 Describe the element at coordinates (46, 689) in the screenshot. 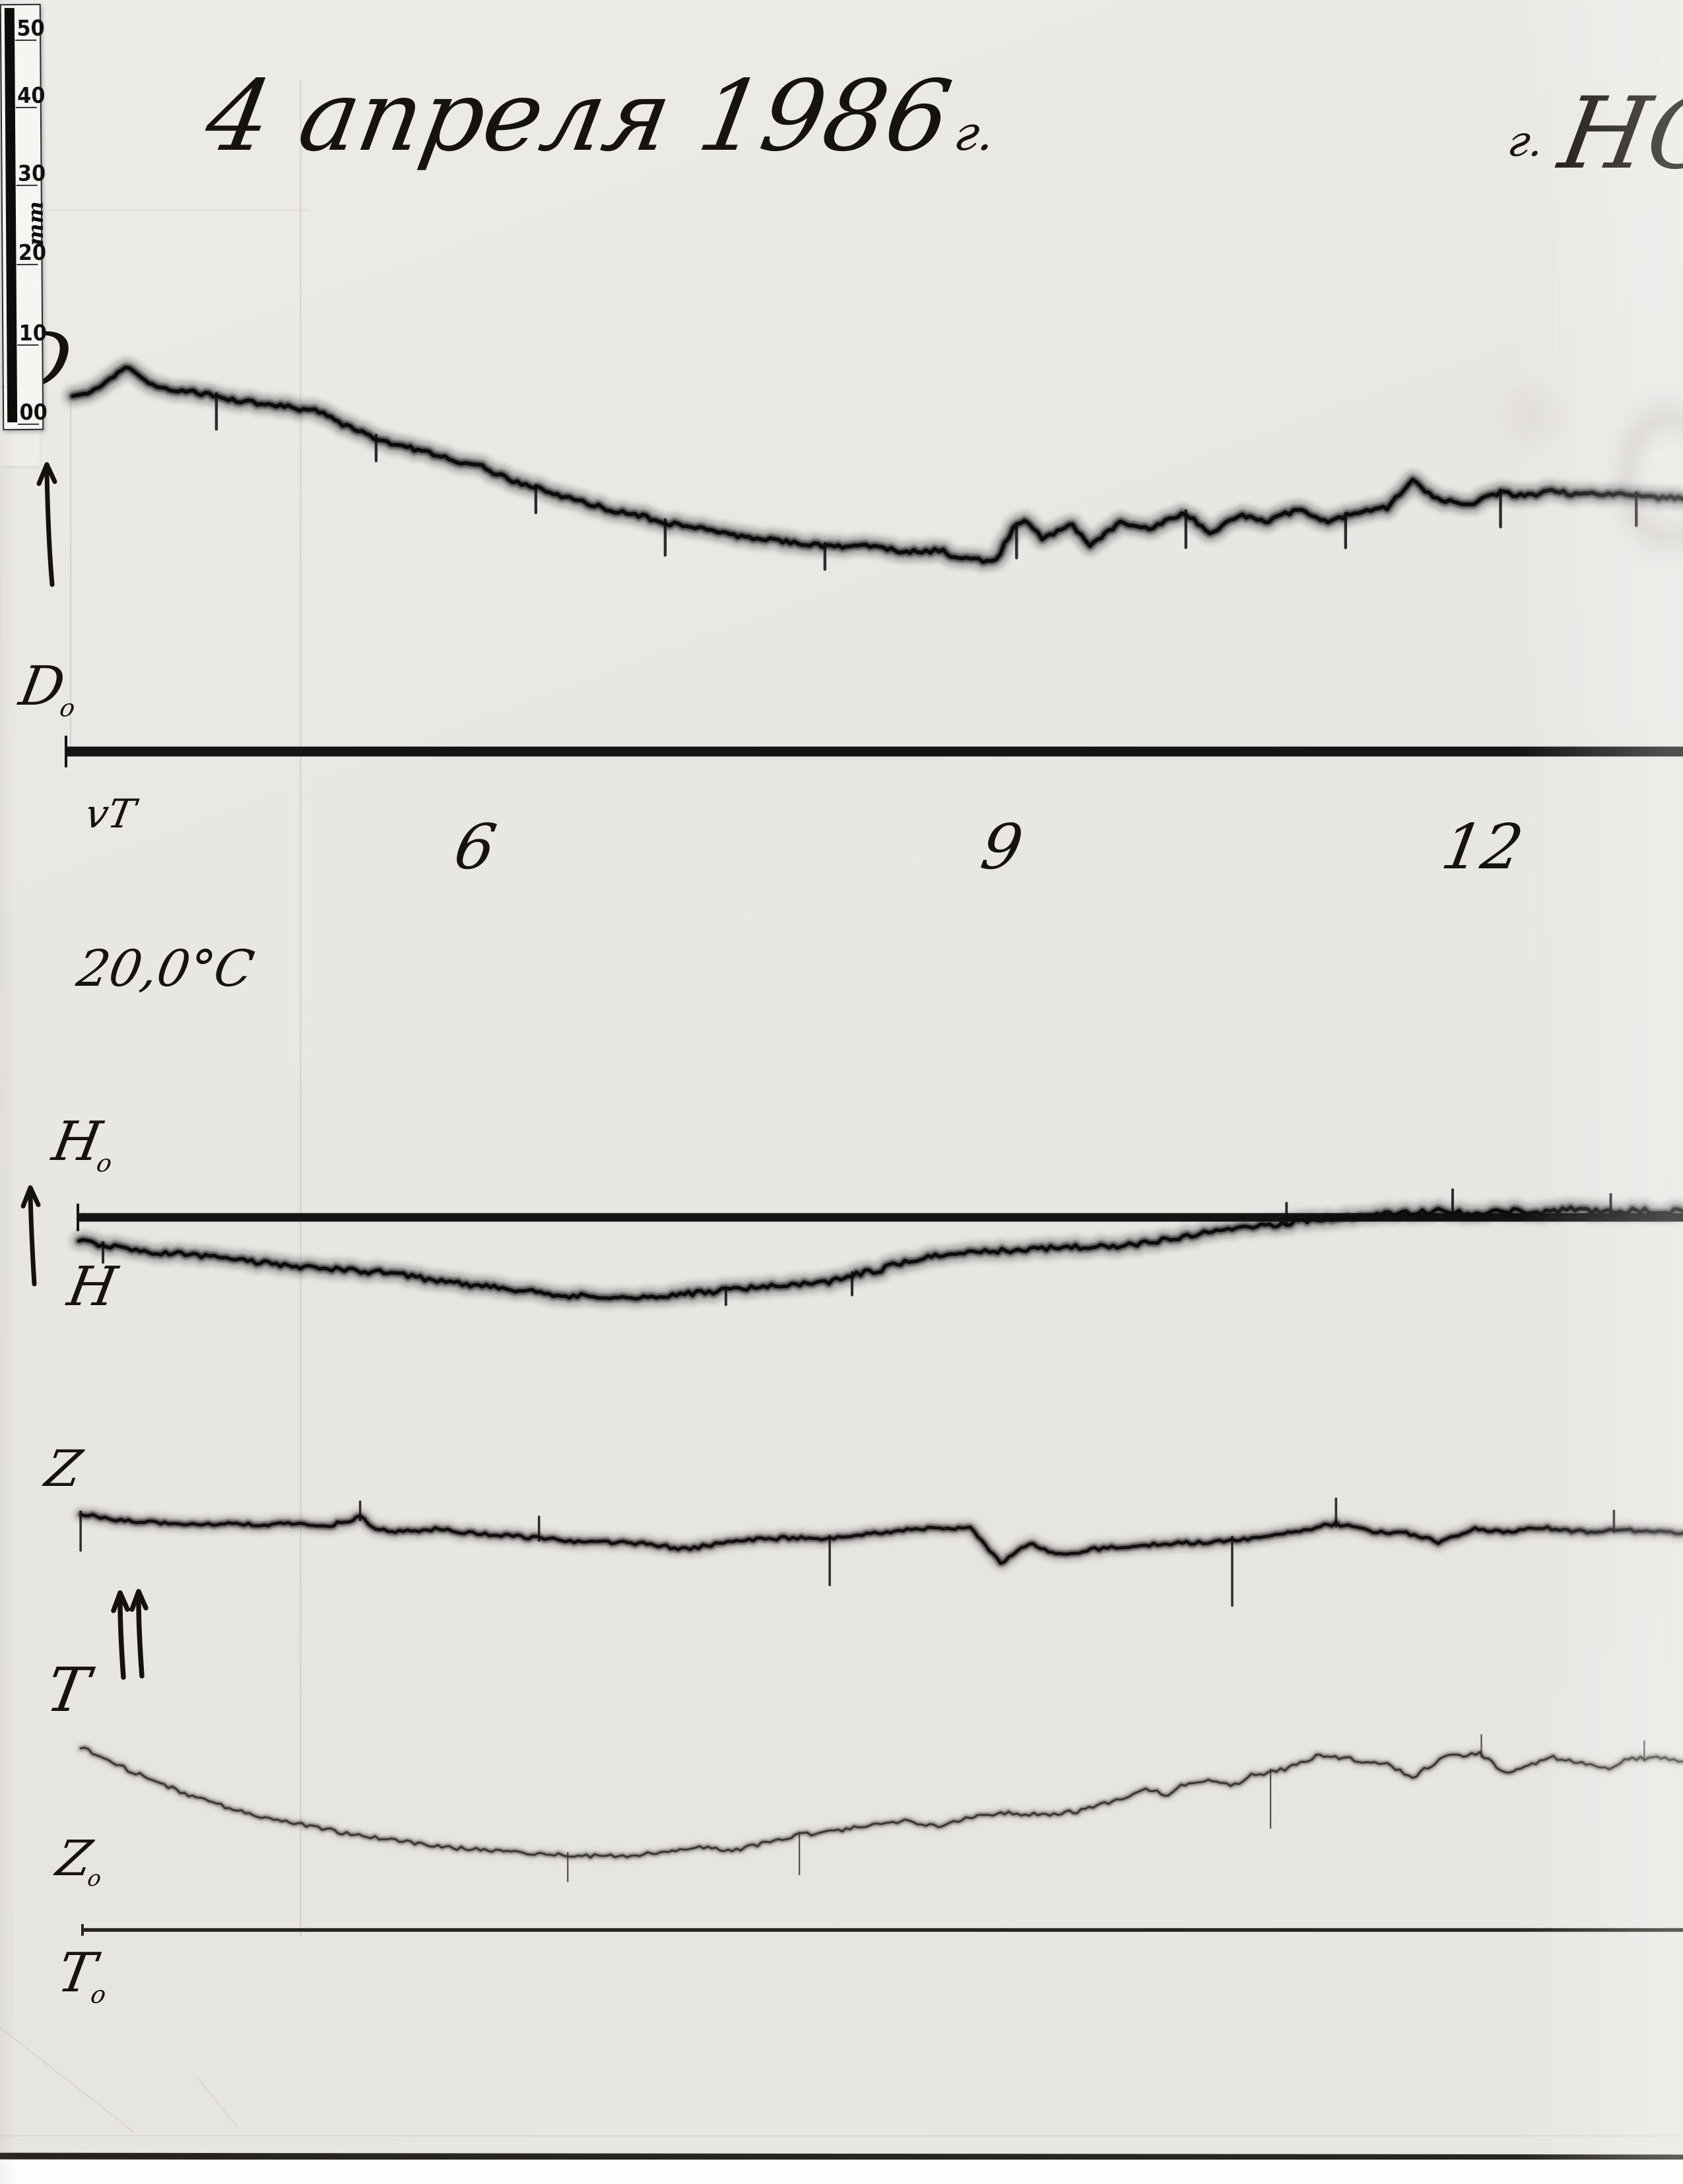

I see `baseline-d0-label: Do` at that location.